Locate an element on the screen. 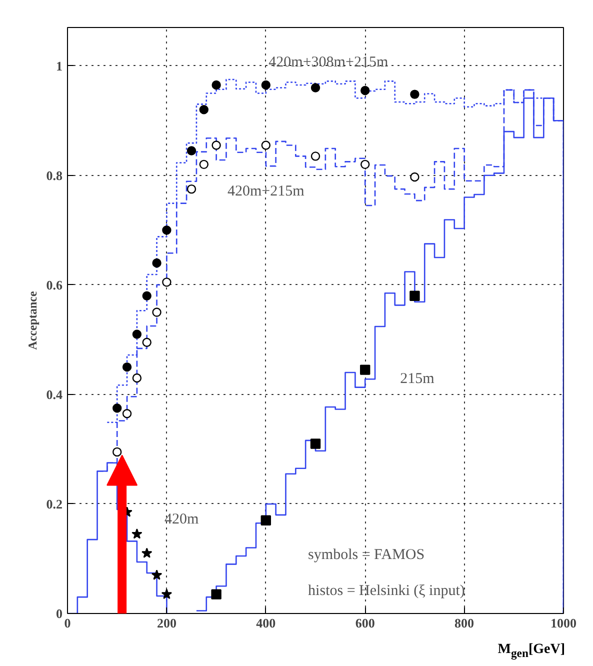 Image resolution: width=593 pixels, height=666 pixels. annotation: 215m is located at coordinates (417, 379).